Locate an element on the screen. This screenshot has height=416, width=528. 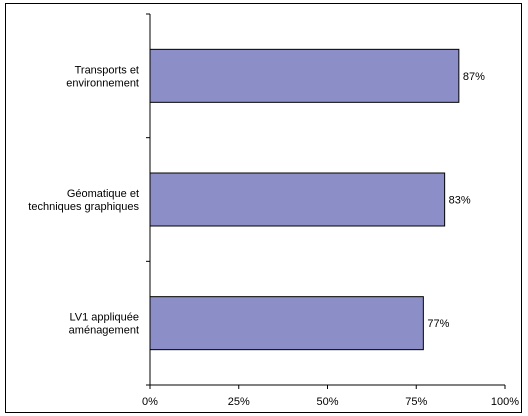
value-labels: 87% 83% 77% is located at coordinates (456, 200).